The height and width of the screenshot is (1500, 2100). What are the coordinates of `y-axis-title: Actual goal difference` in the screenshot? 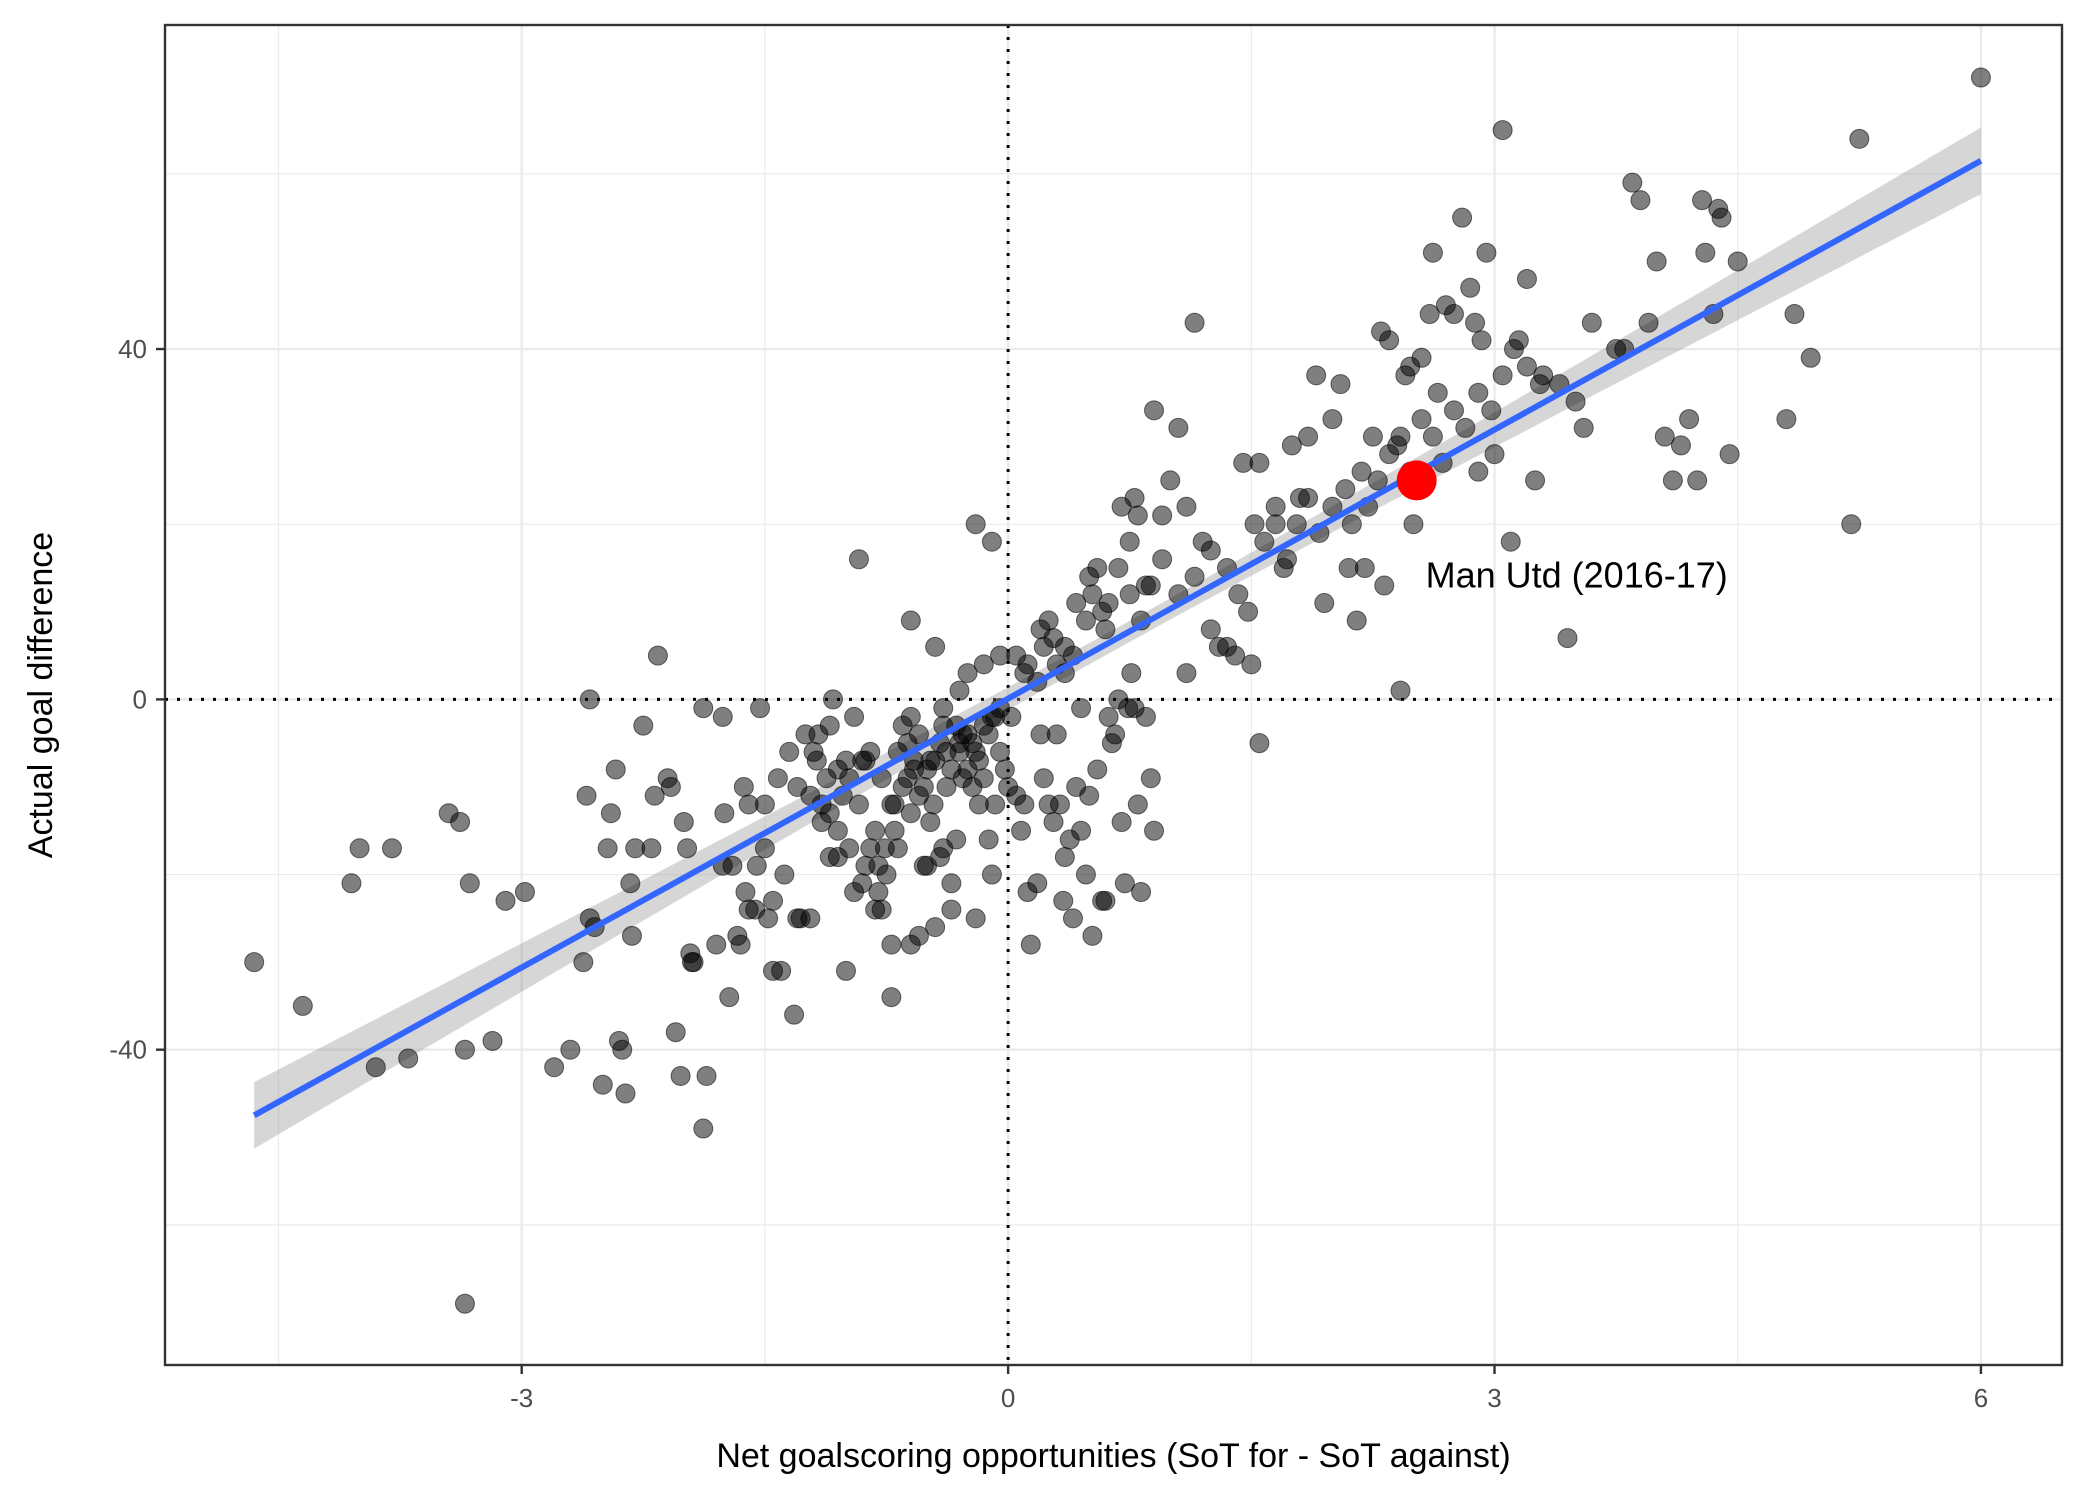 It's located at (41, 695).